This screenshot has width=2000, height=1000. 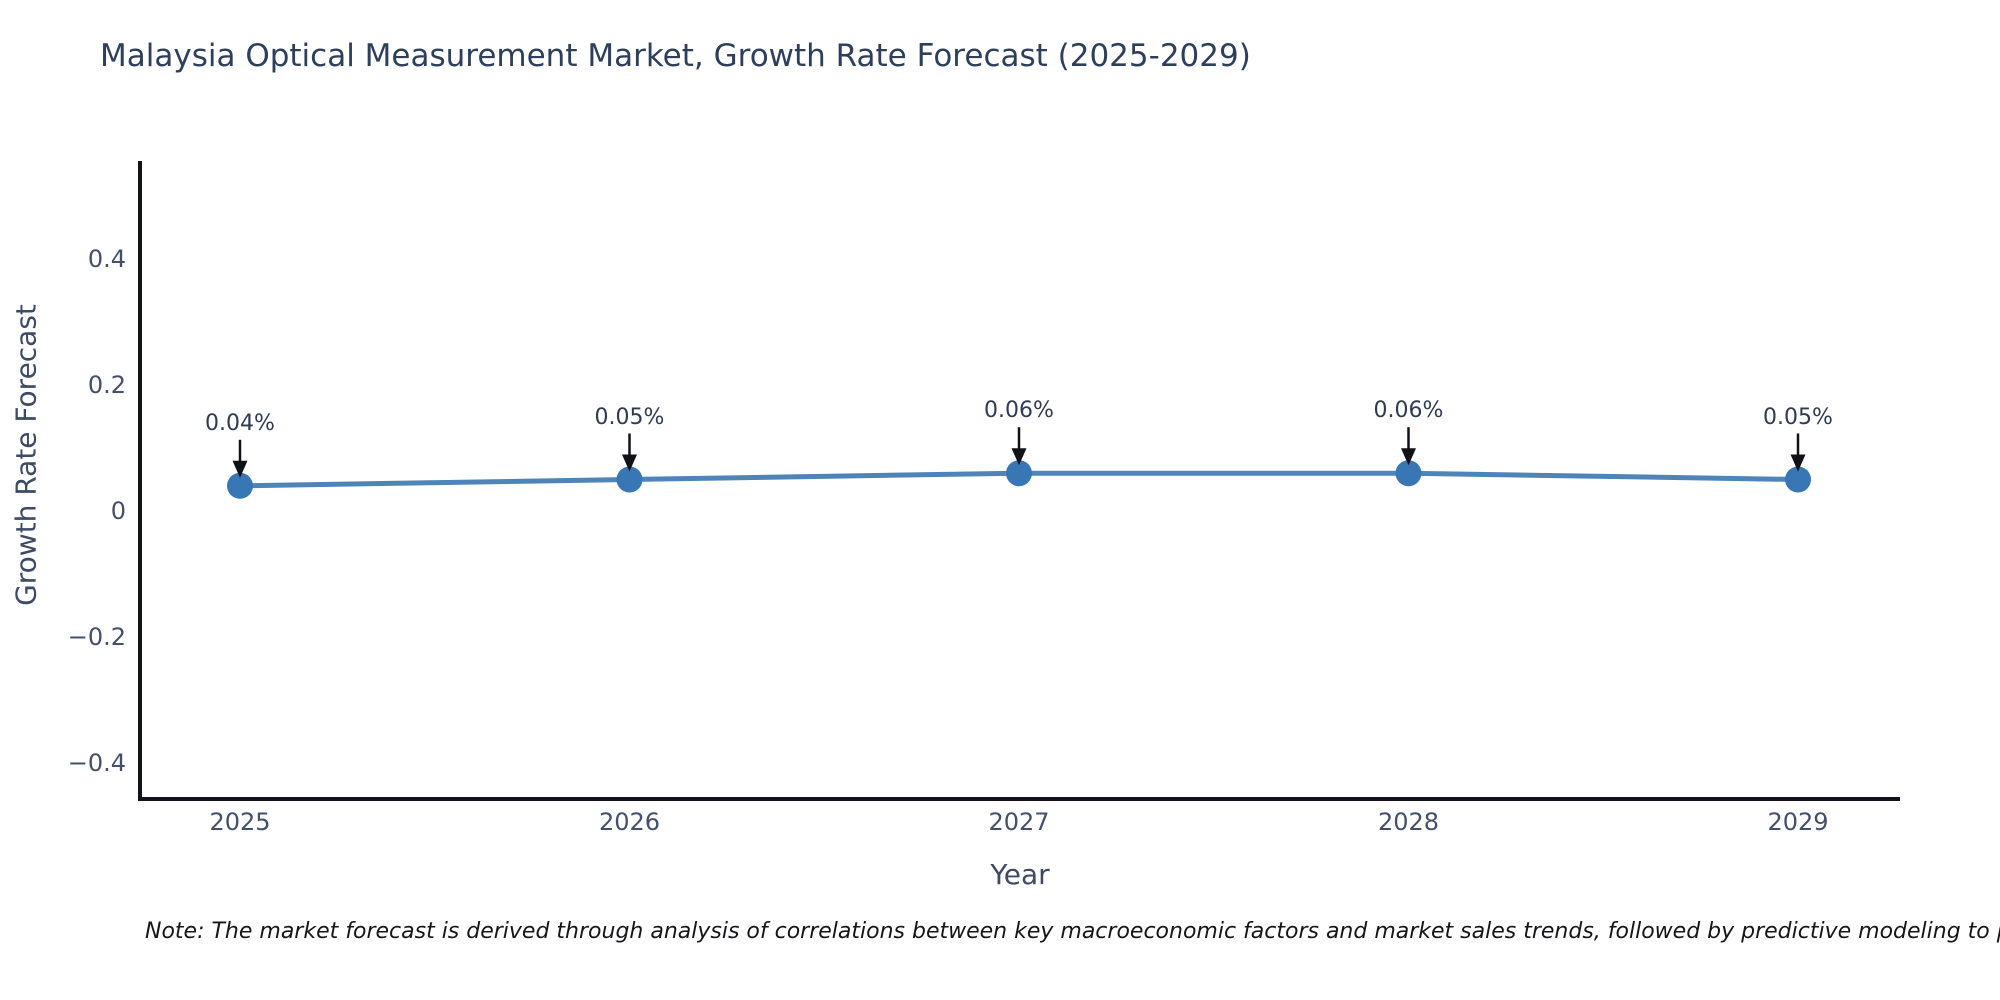 What do you see at coordinates (1019, 822) in the screenshot?
I see `x-tick-label: 2027` at bounding box center [1019, 822].